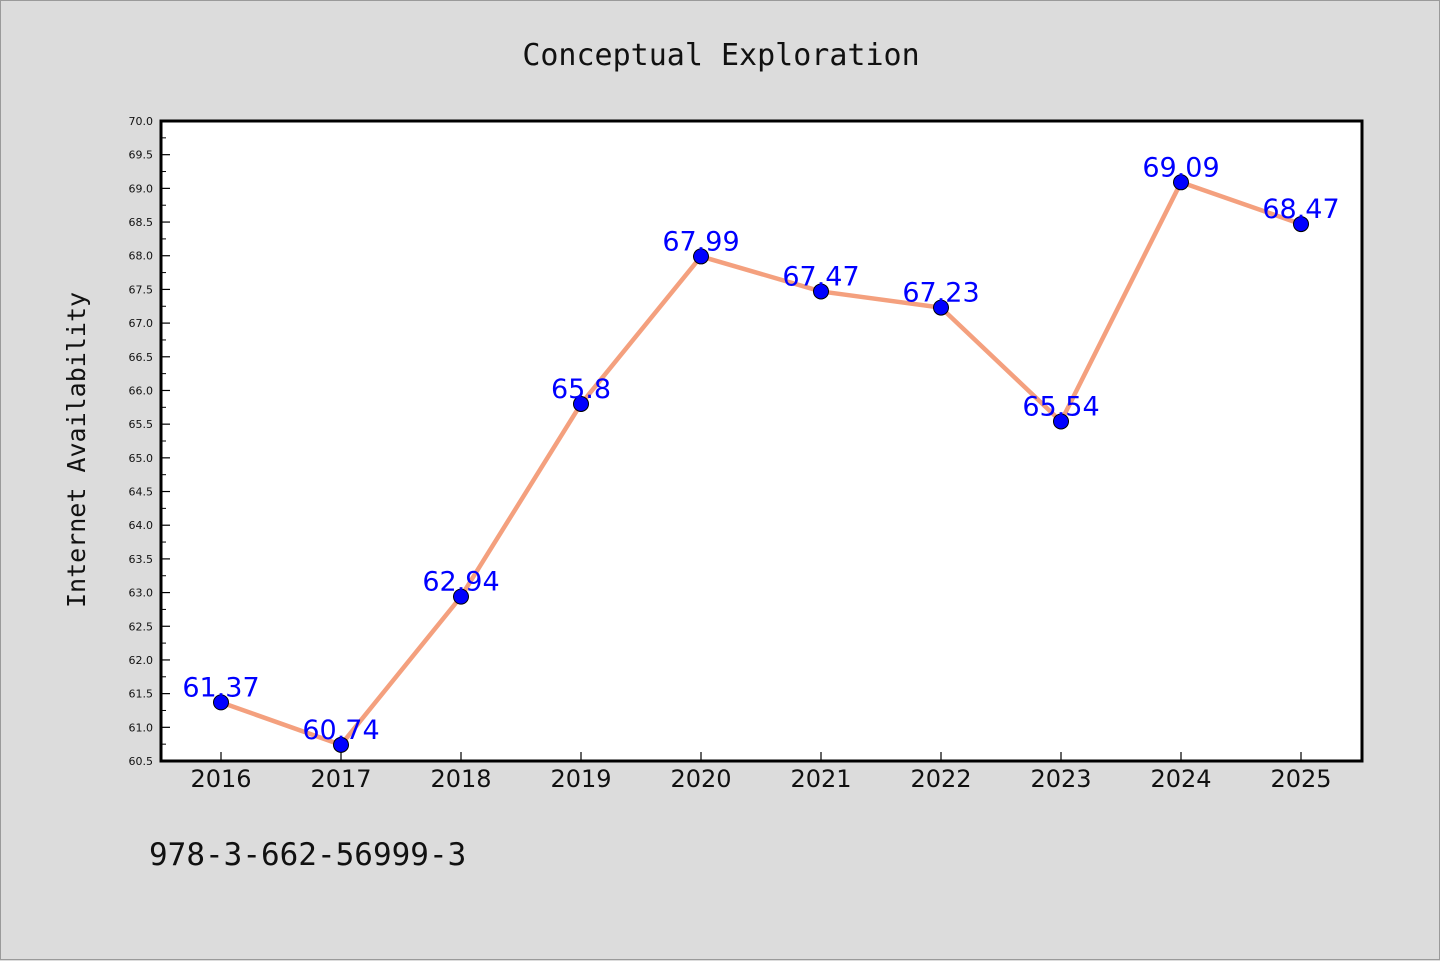 This screenshot has height=961, width=1440. I want to click on y-tick-label: 63.0, so click(141, 593).